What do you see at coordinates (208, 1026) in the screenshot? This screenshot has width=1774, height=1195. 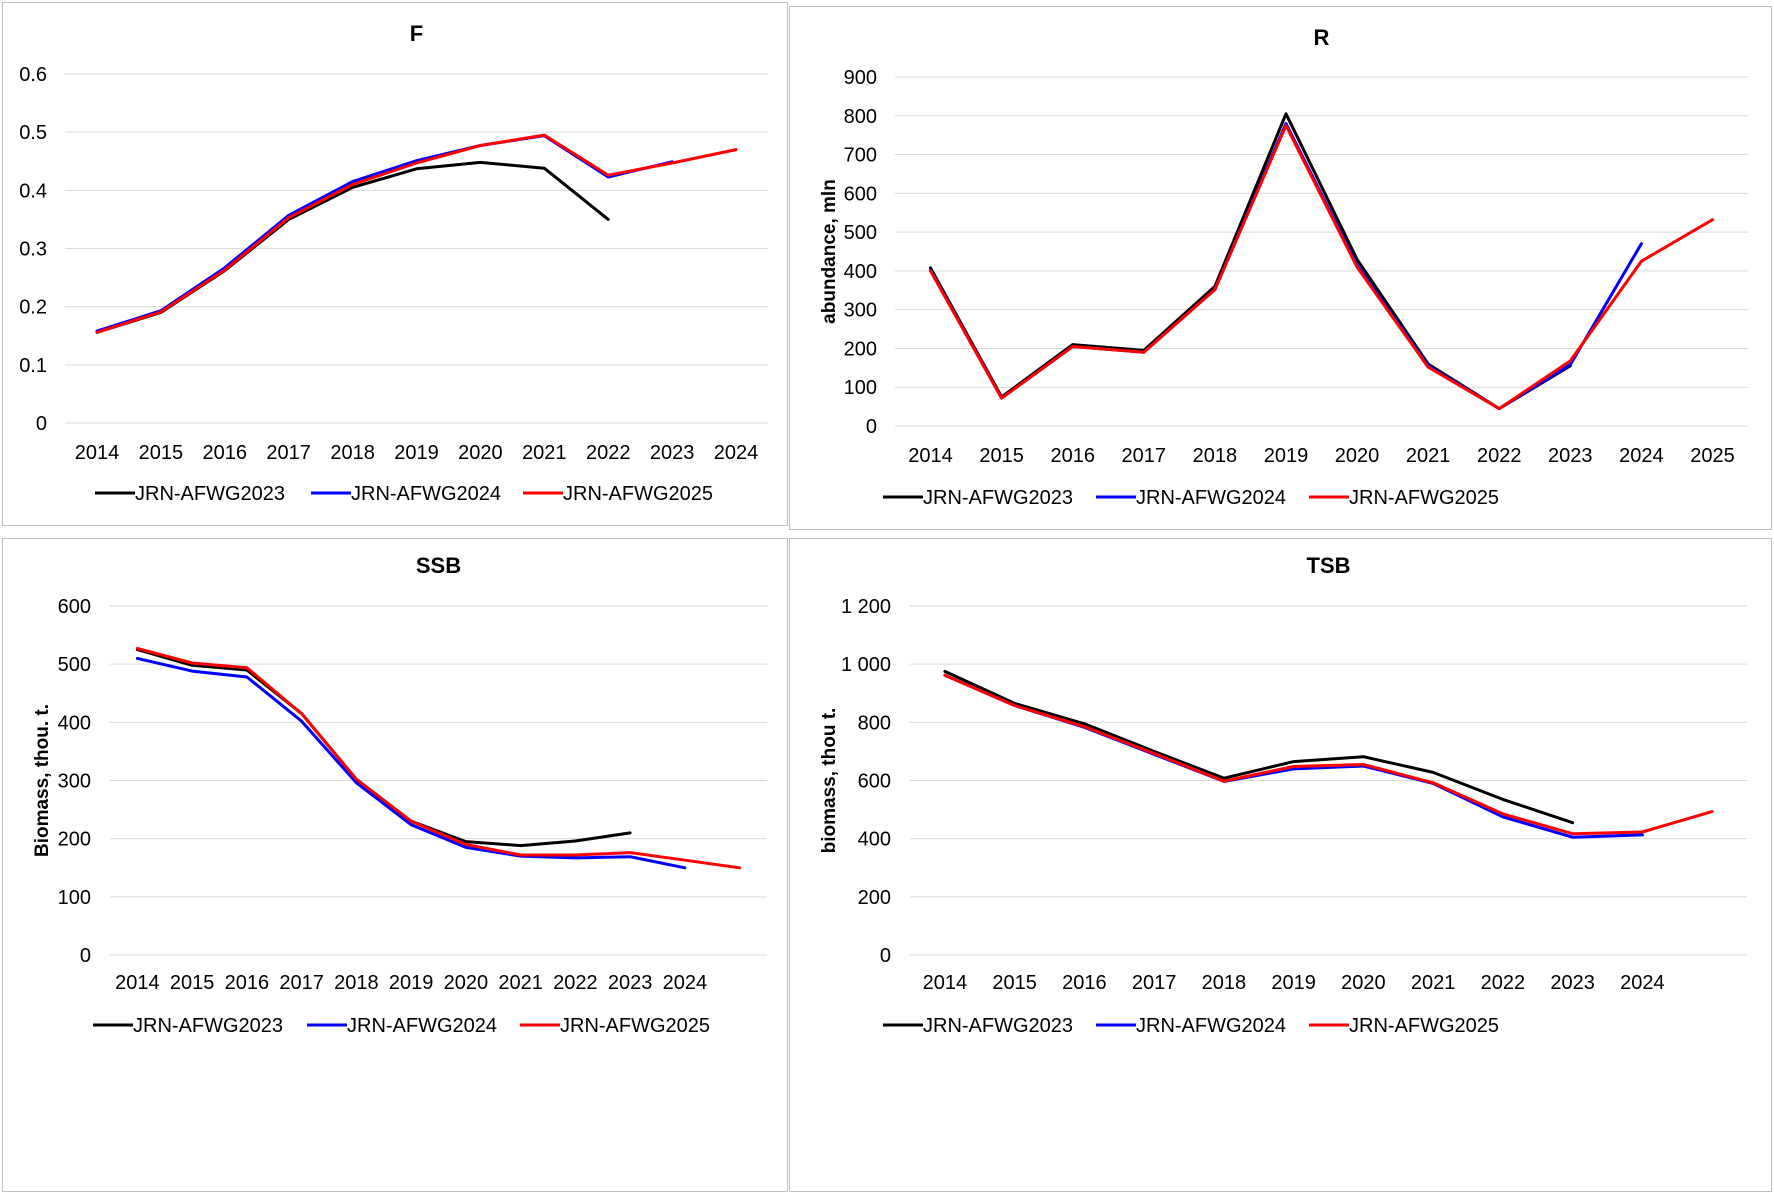 I see `legend-label-ssb-jrn-afwg2023: JRN-AFWG2023` at bounding box center [208, 1026].